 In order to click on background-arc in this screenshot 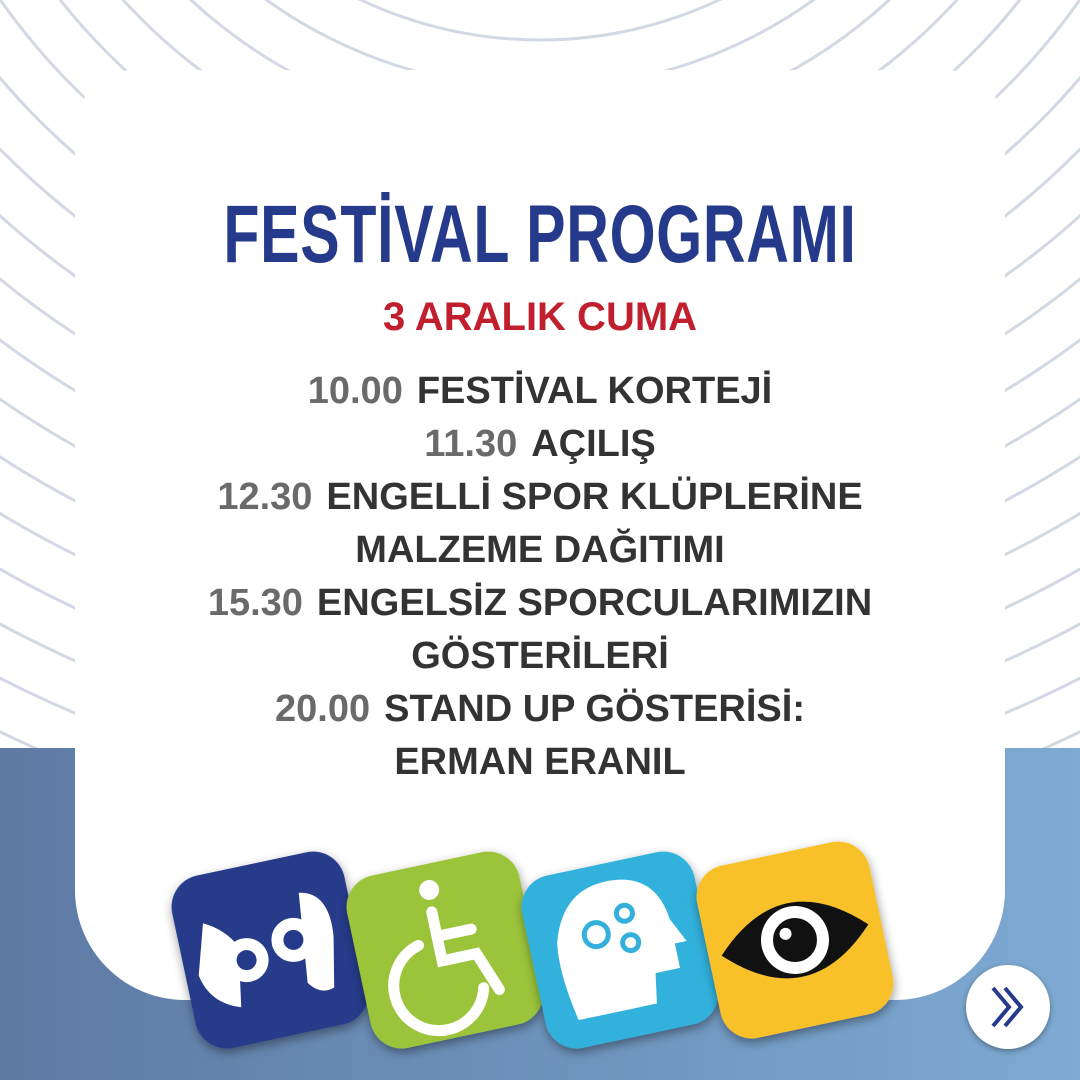, I will do `click(540, 21)`.